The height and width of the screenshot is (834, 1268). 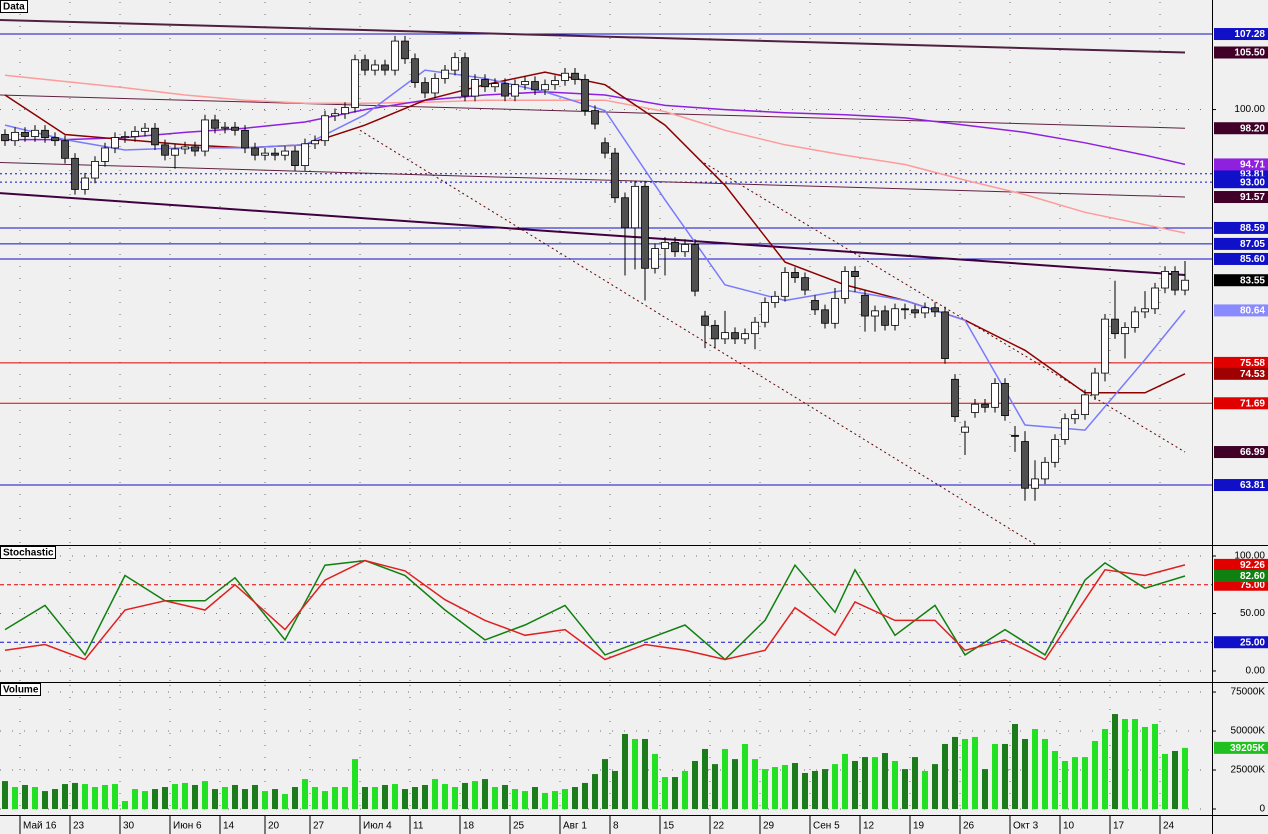 What do you see at coordinates (1026, 826) in the screenshot?
I see `x-tick-label: Окт 3` at bounding box center [1026, 826].